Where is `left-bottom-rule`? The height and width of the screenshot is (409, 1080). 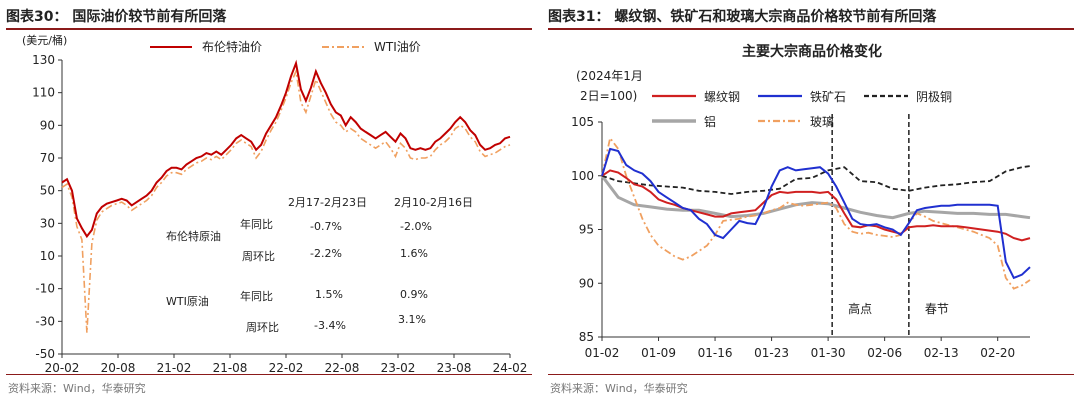 left-bottom-rule is located at coordinates (269, 374).